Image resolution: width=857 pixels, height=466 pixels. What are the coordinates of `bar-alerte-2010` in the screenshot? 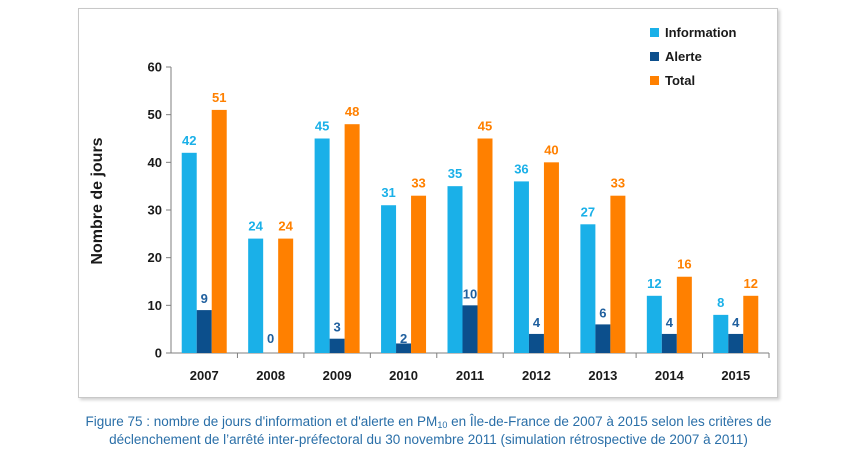 It's located at (404, 348).